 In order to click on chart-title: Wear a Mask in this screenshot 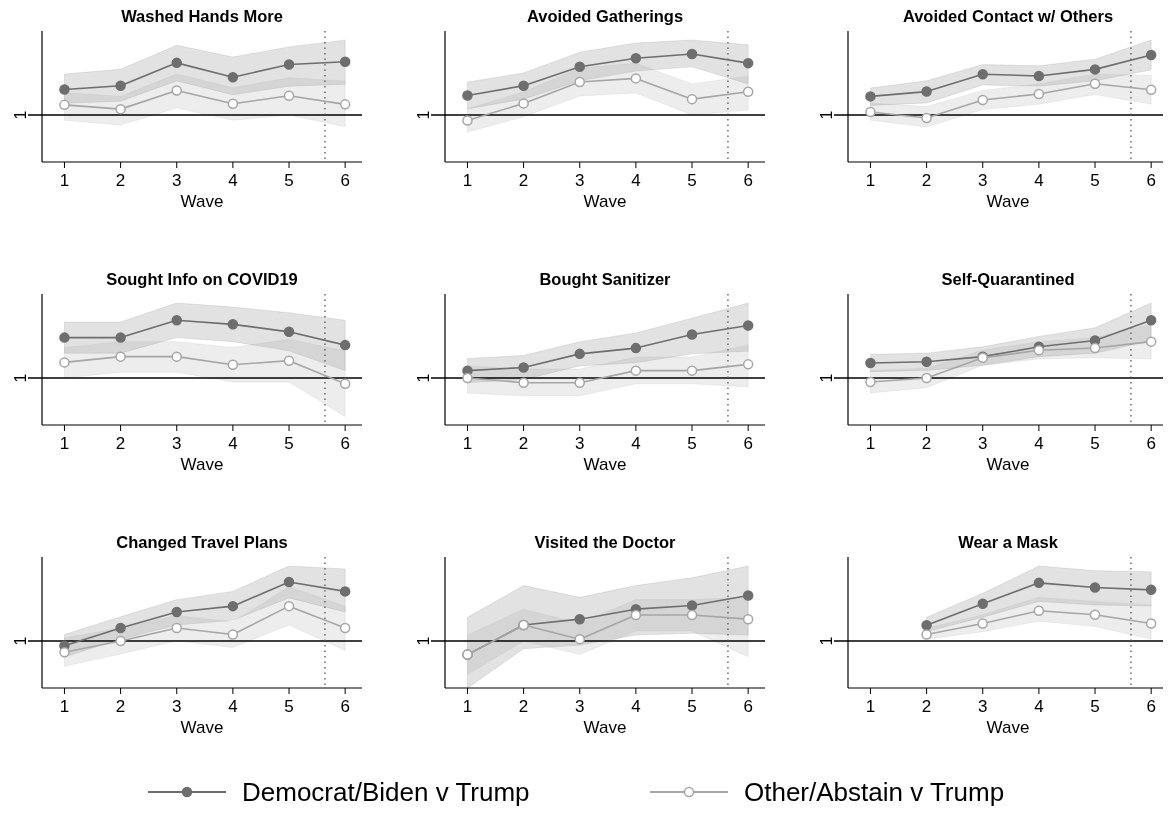, I will do `click(1008, 542)`.